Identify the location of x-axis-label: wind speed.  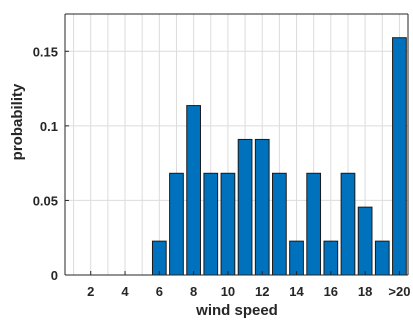
(236, 310).